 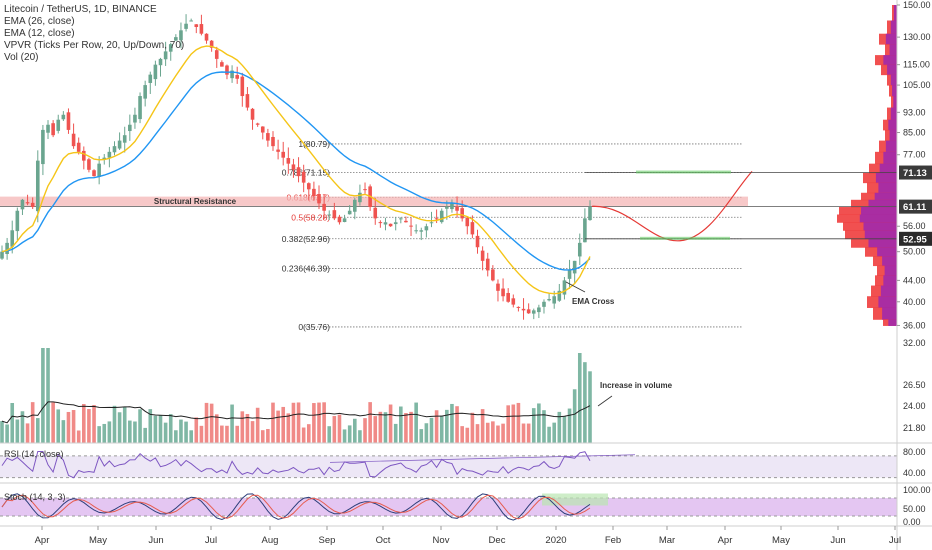 I want to click on price-tick-label: 44.00, so click(x=914, y=280).